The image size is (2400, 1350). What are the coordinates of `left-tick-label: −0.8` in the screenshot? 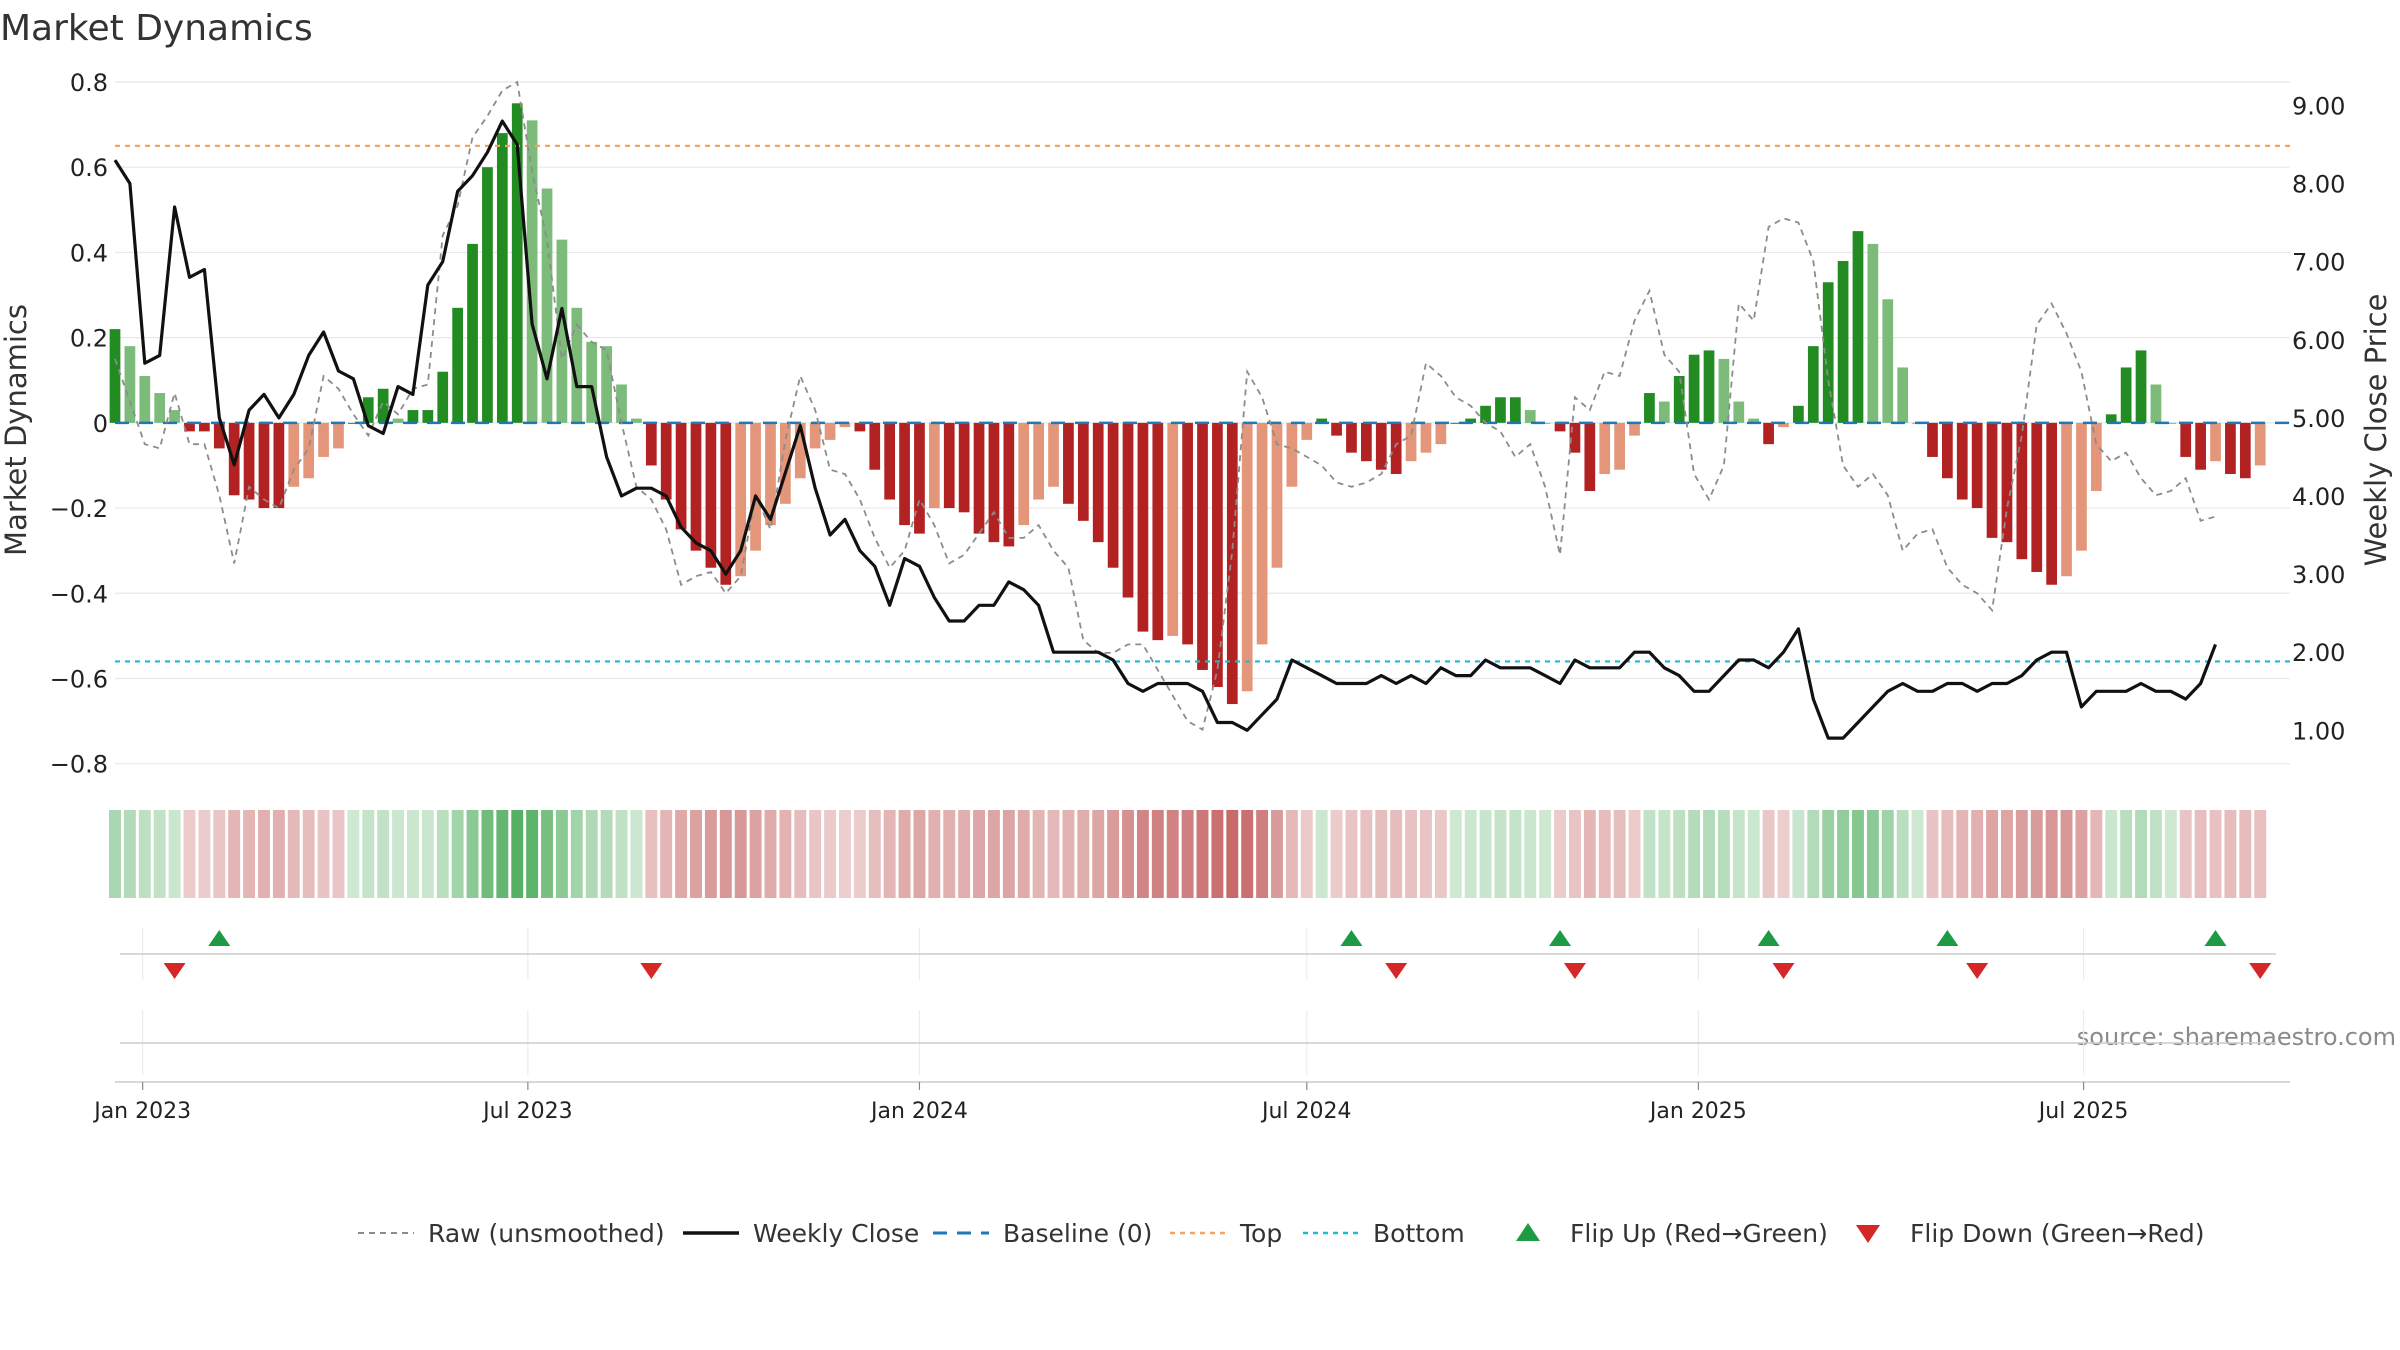 It's located at (79, 765).